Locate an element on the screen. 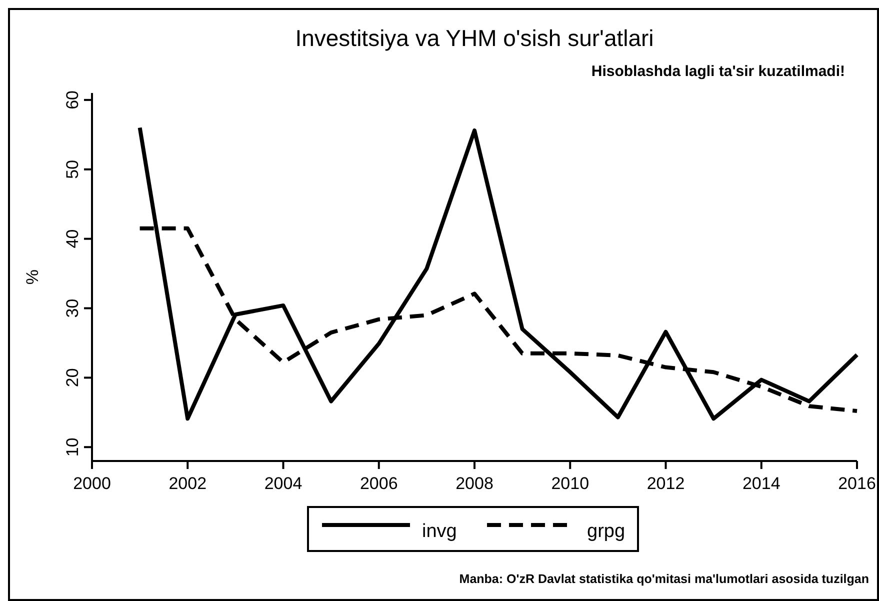 This screenshot has height=601, width=879. x-tick-label: 2002 is located at coordinates (187, 483).